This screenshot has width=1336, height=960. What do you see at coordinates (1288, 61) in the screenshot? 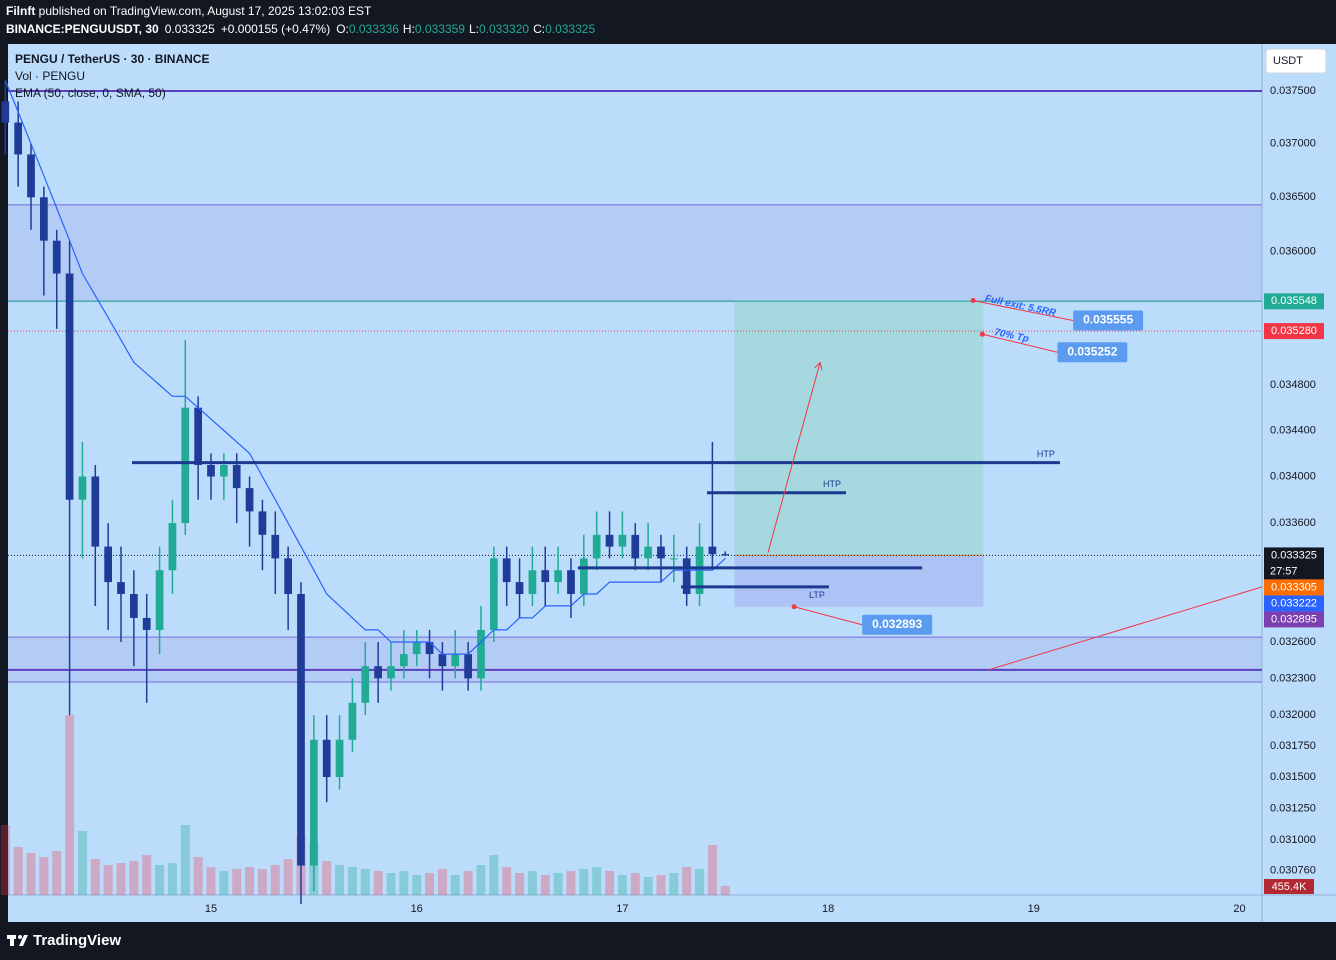
I see `currency: USDT` at bounding box center [1288, 61].